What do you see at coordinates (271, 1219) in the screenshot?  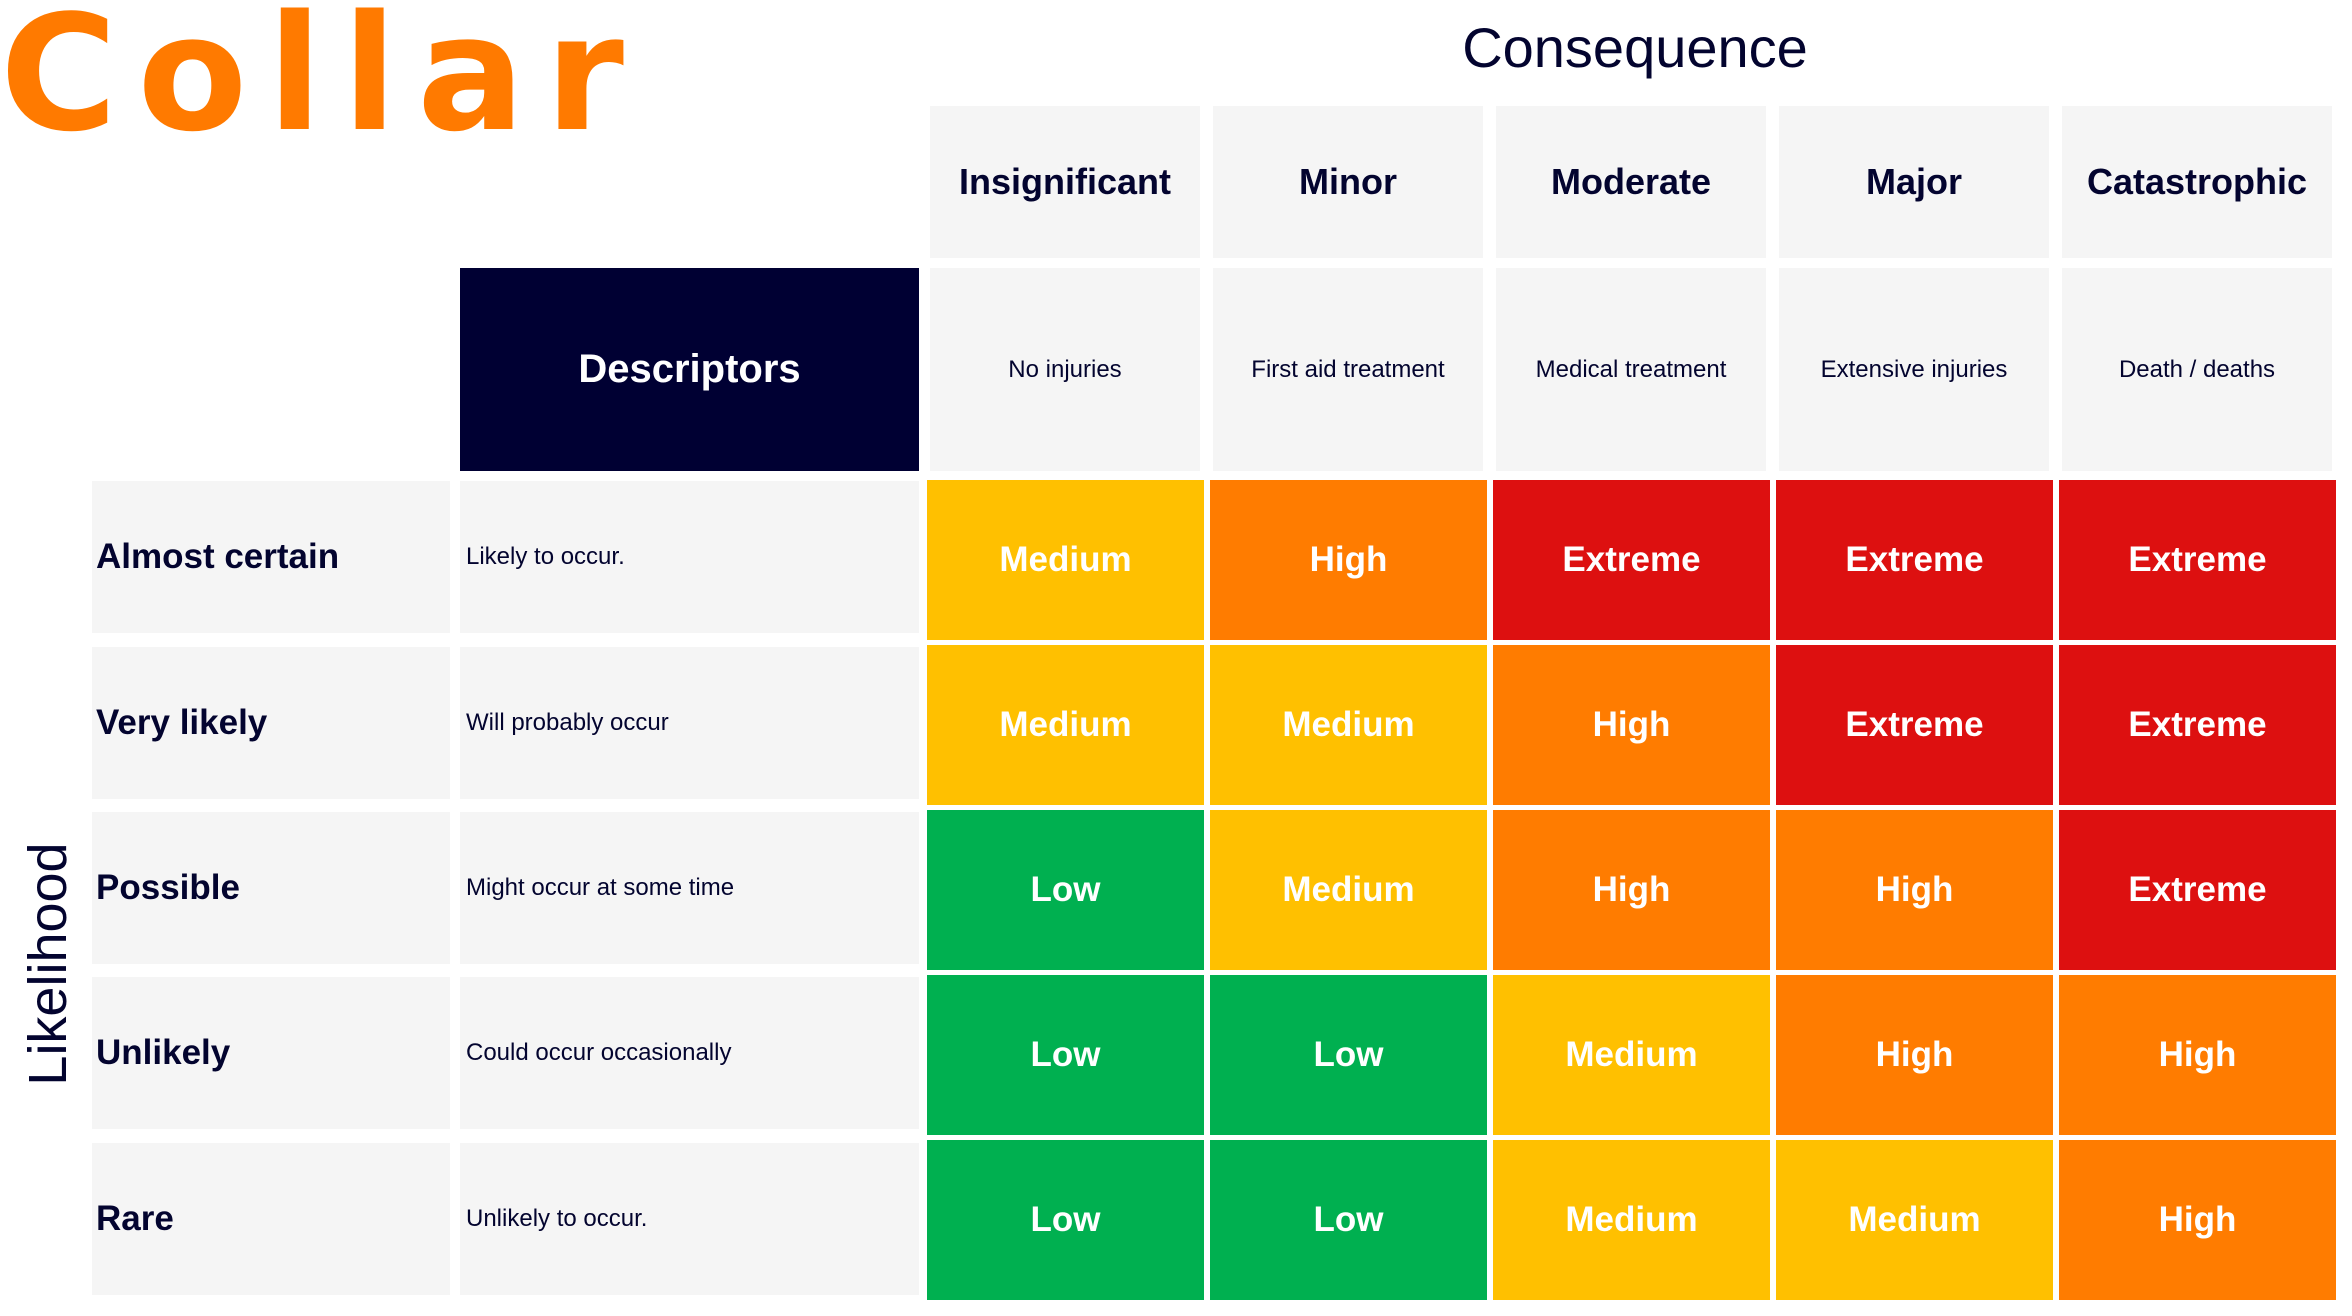 I see `likelihood-label: Rare` at bounding box center [271, 1219].